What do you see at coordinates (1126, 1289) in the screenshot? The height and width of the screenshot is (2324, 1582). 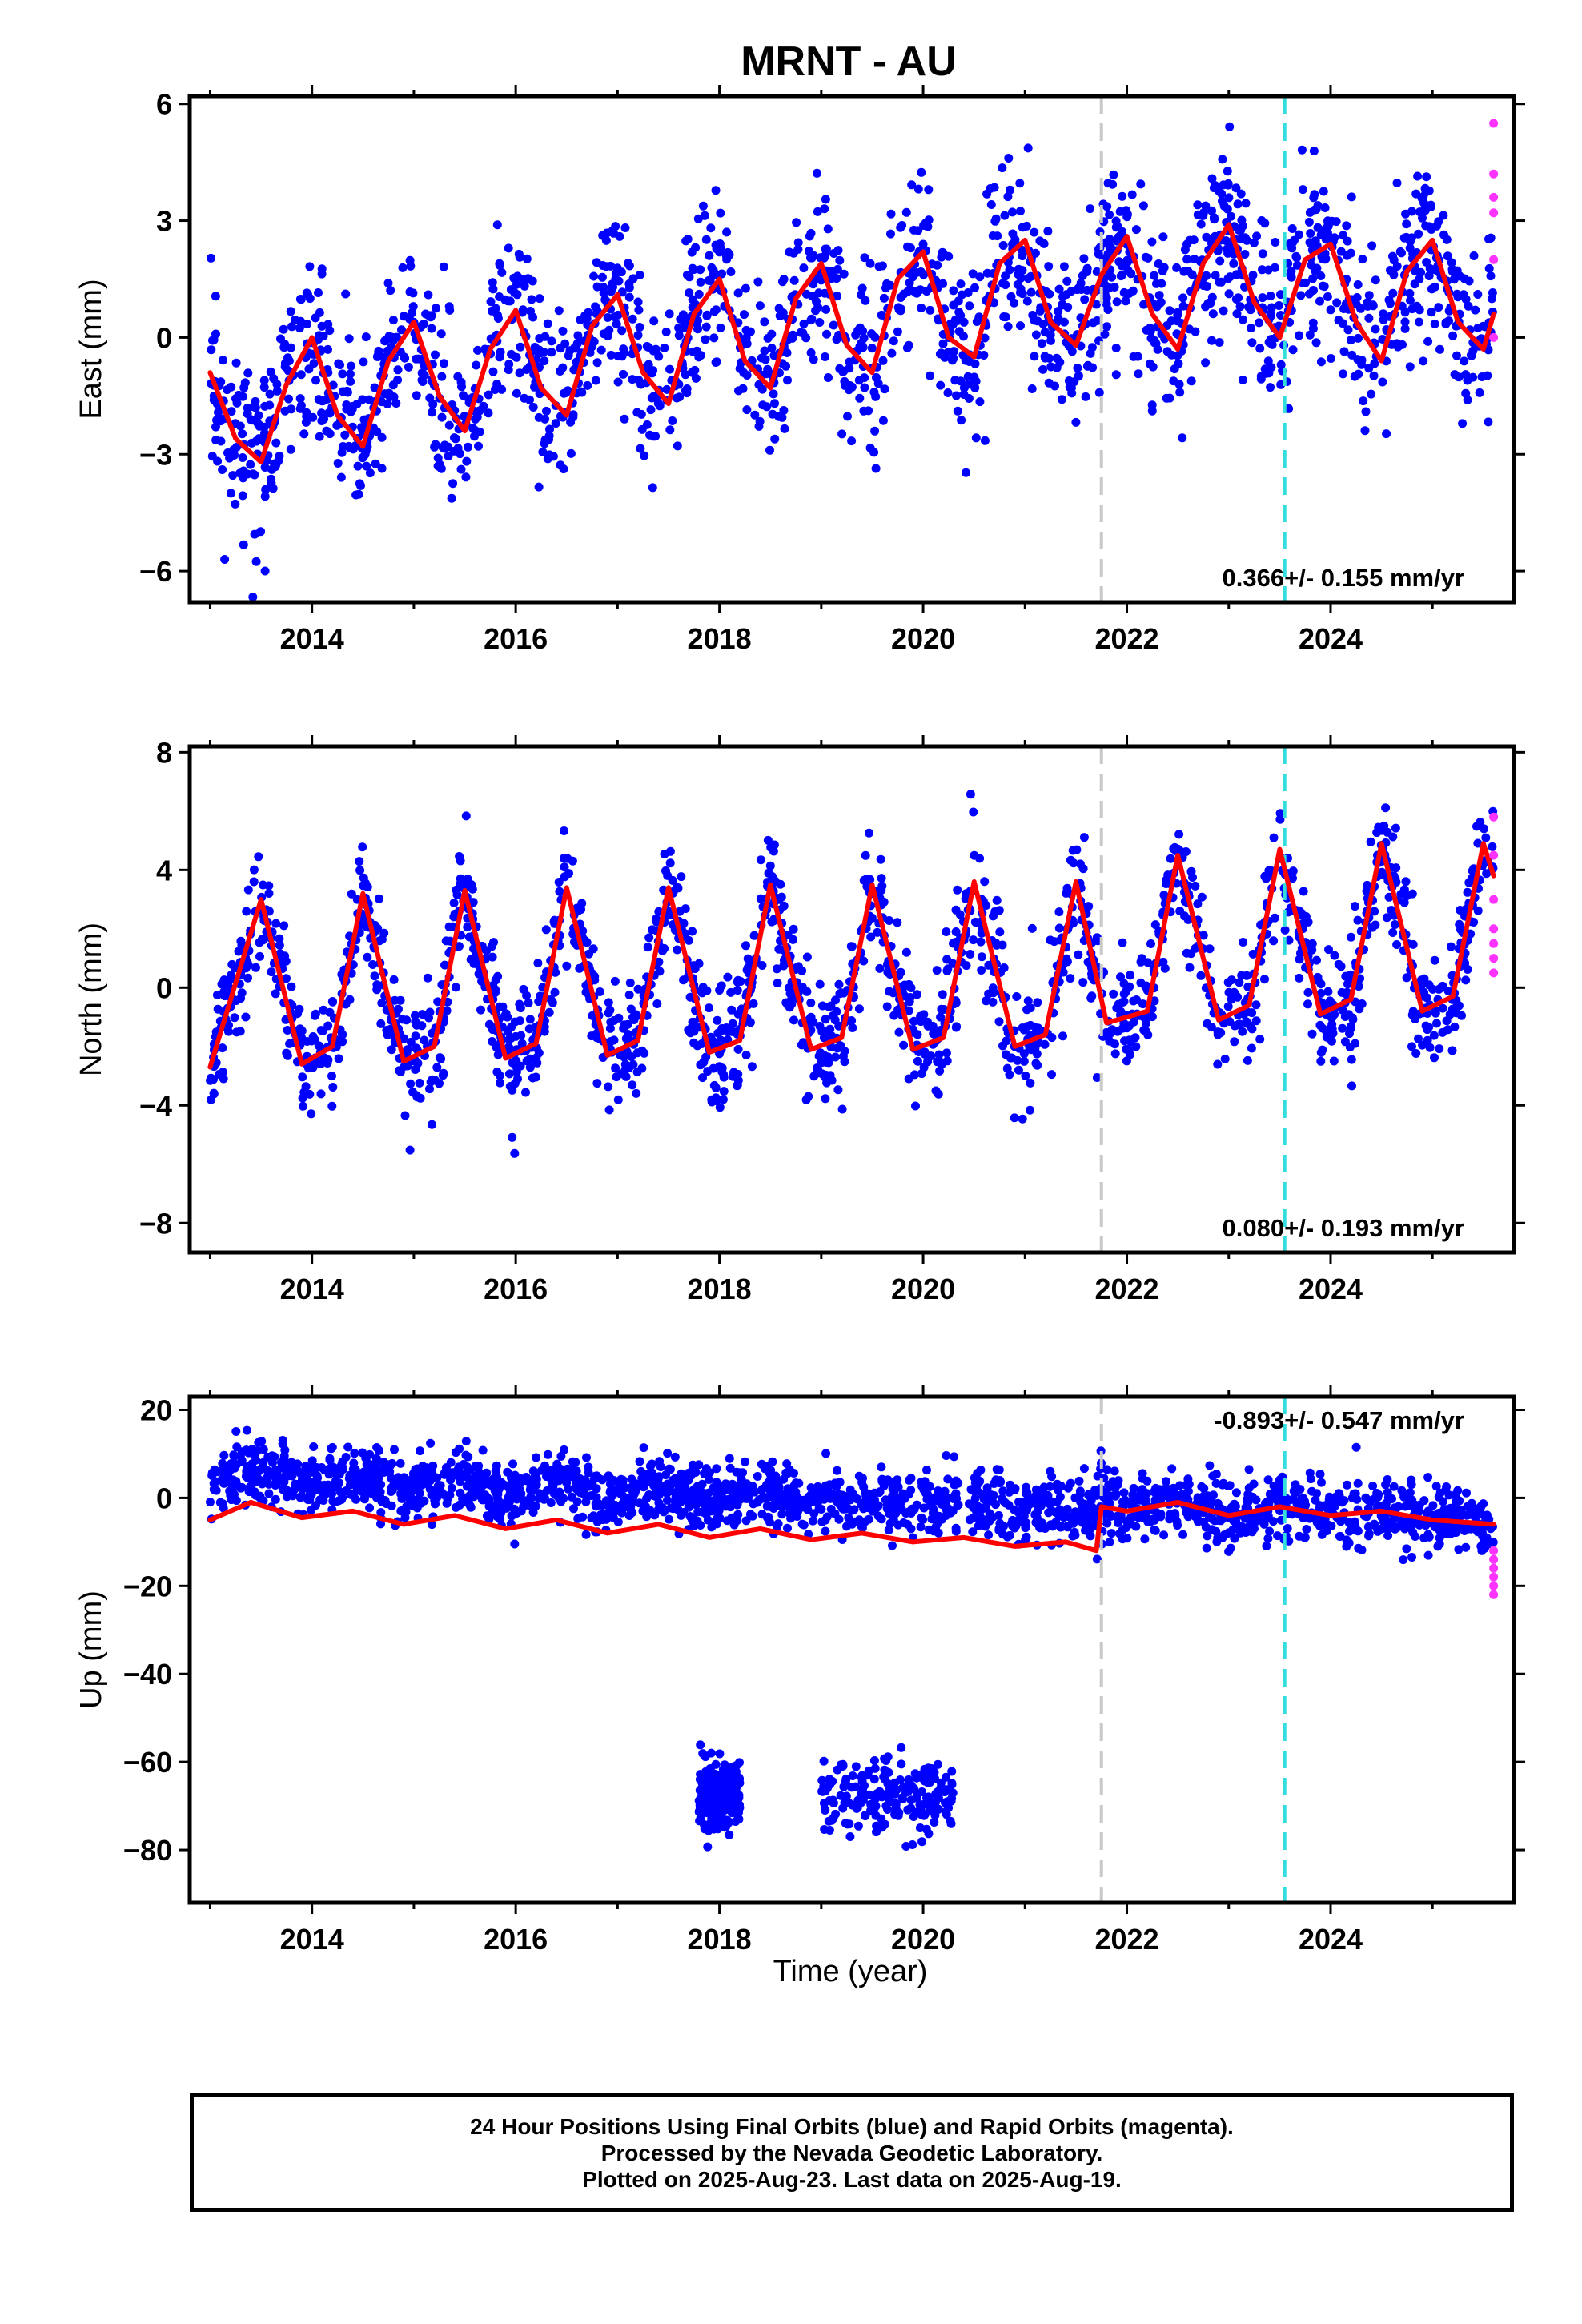 I see `x-tick-label: 2022` at bounding box center [1126, 1289].